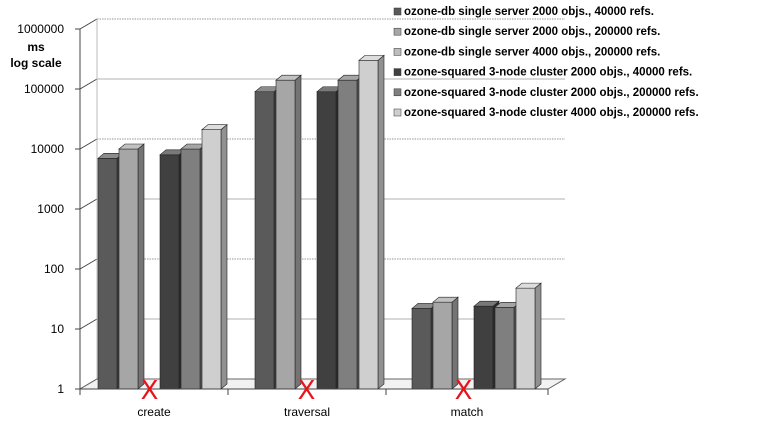 This screenshot has width=766, height=424. What do you see at coordinates (36, 55) in the screenshot?
I see `y-axis-title: ms log scale` at bounding box center [36, 55].